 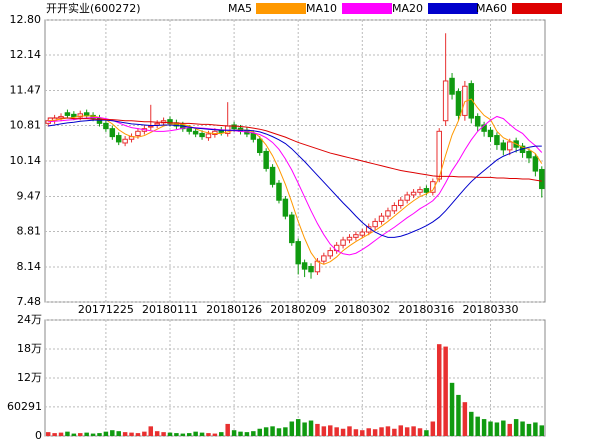 I want to click on legend-label: MA20, so click(x=407, y=8).